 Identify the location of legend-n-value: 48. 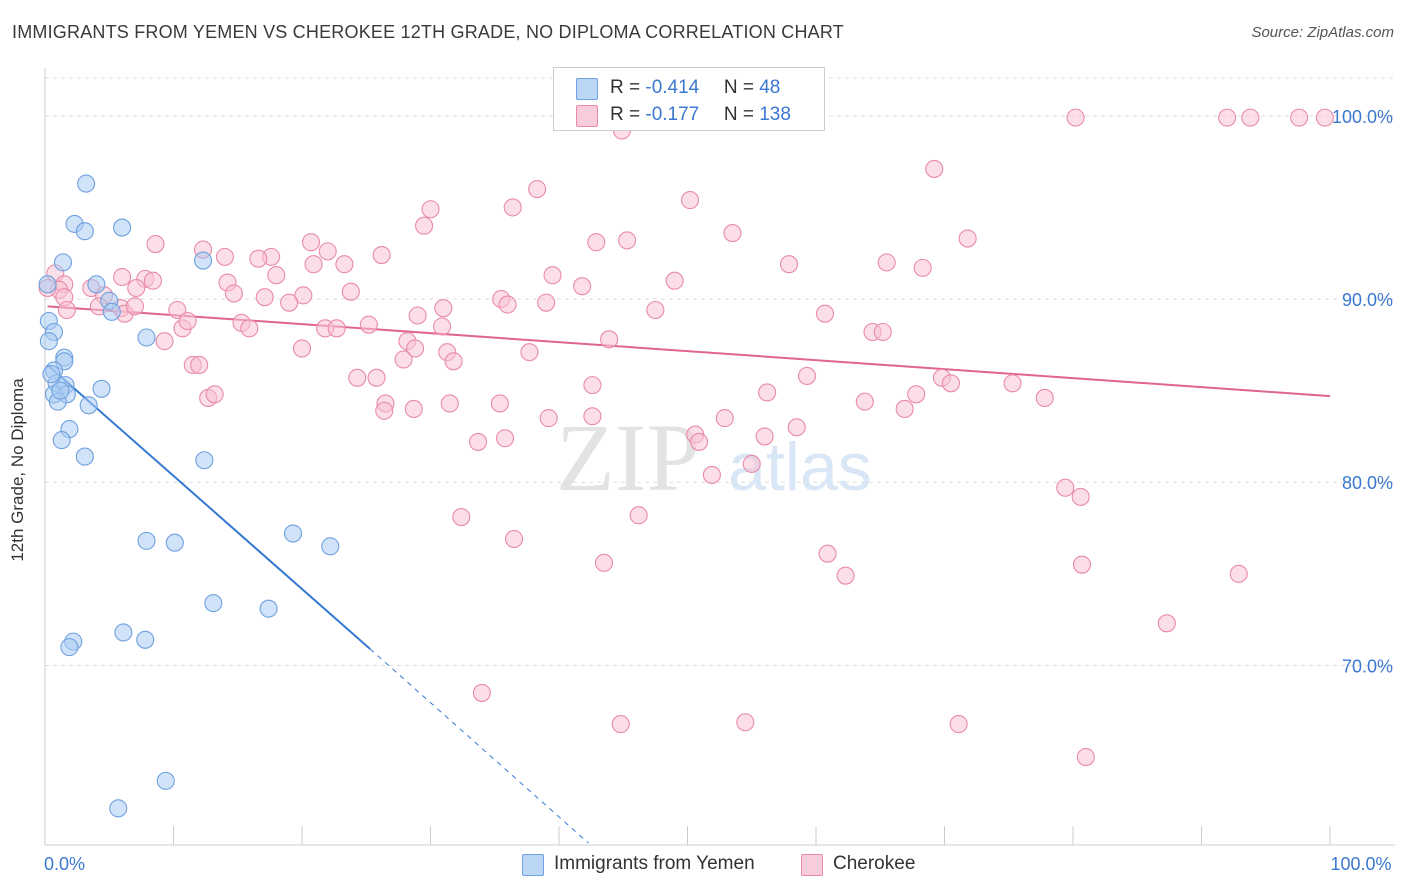
(770, 87).